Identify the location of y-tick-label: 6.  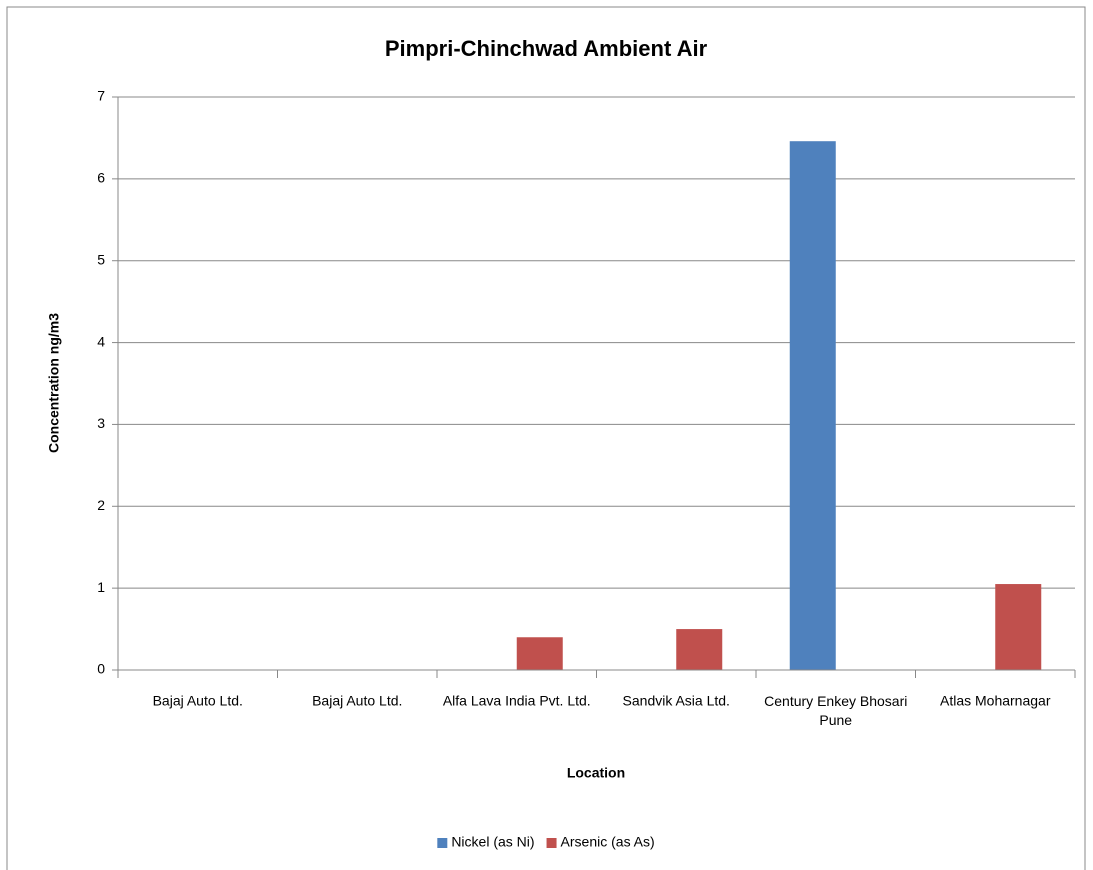
(101, 178).